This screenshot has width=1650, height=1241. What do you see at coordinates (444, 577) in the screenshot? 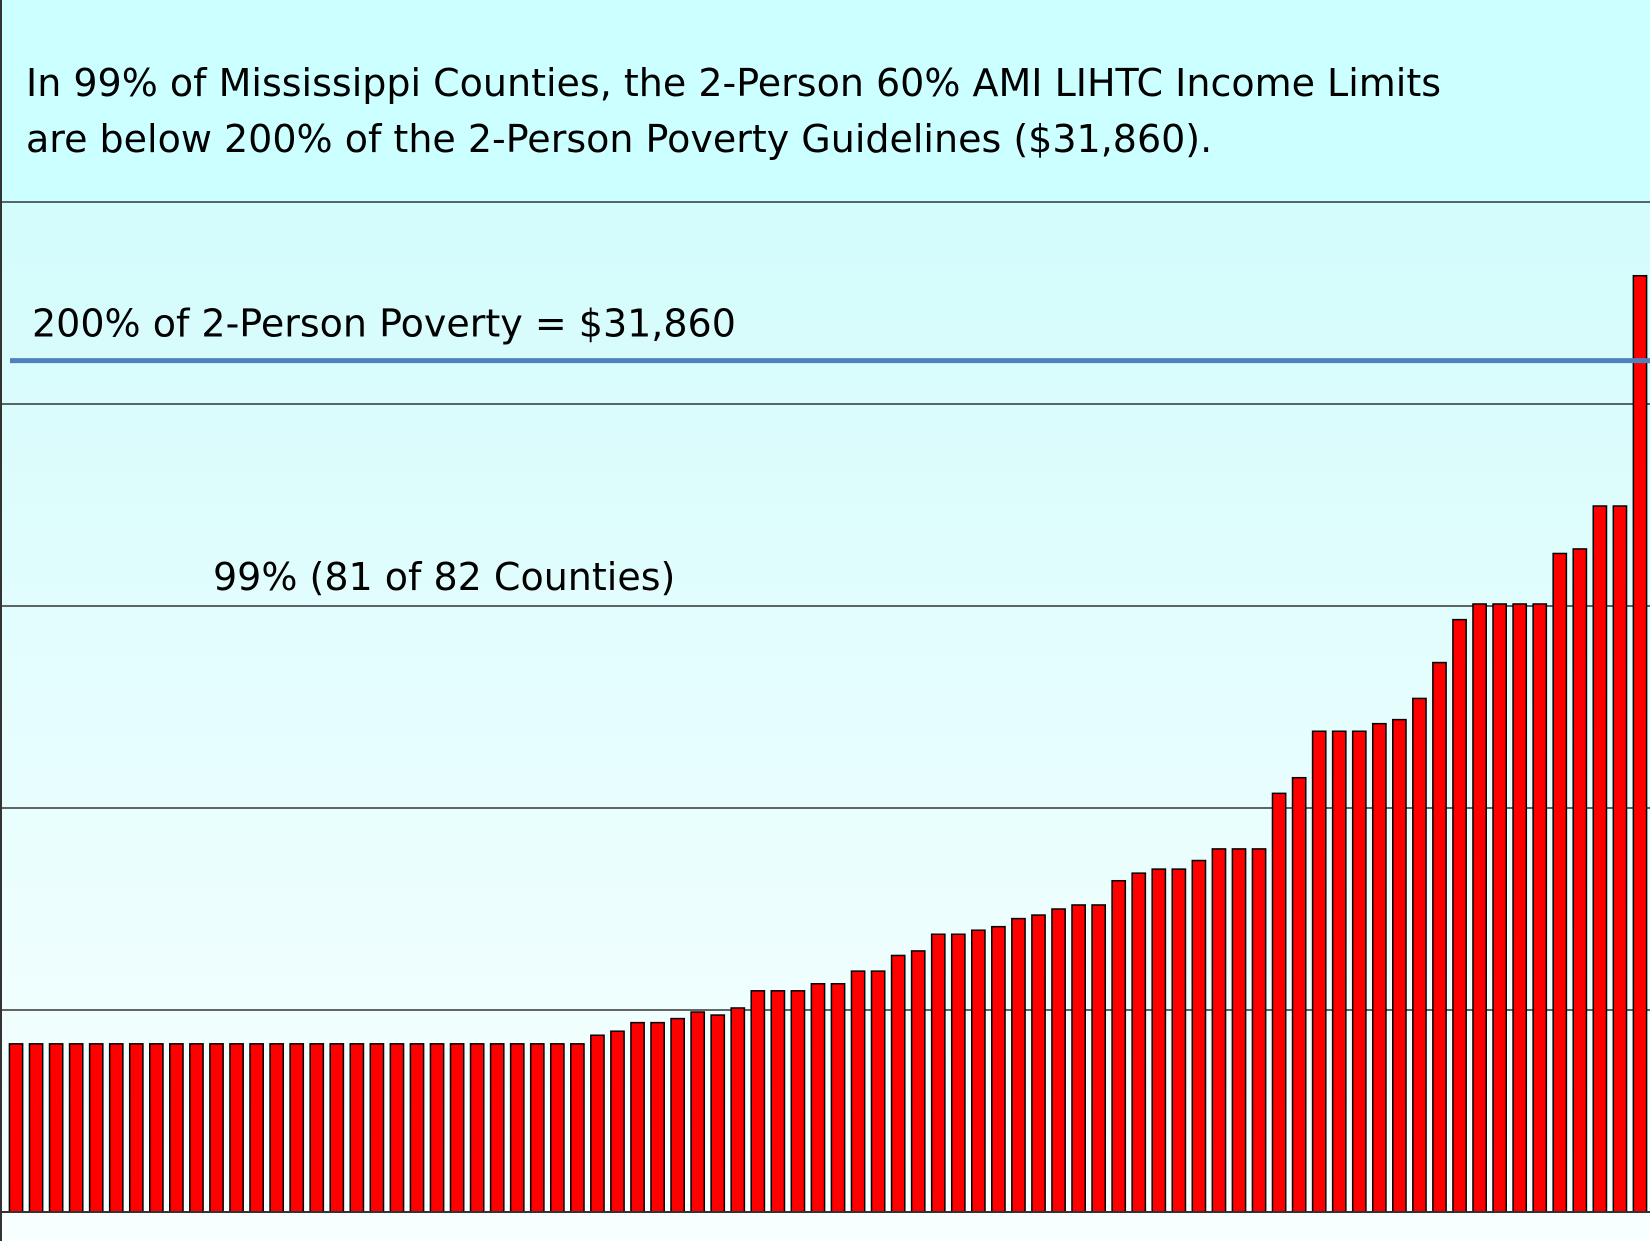
I see `annotation: 99% (81 of 82 Counties)` at bounding box center [444, 577].